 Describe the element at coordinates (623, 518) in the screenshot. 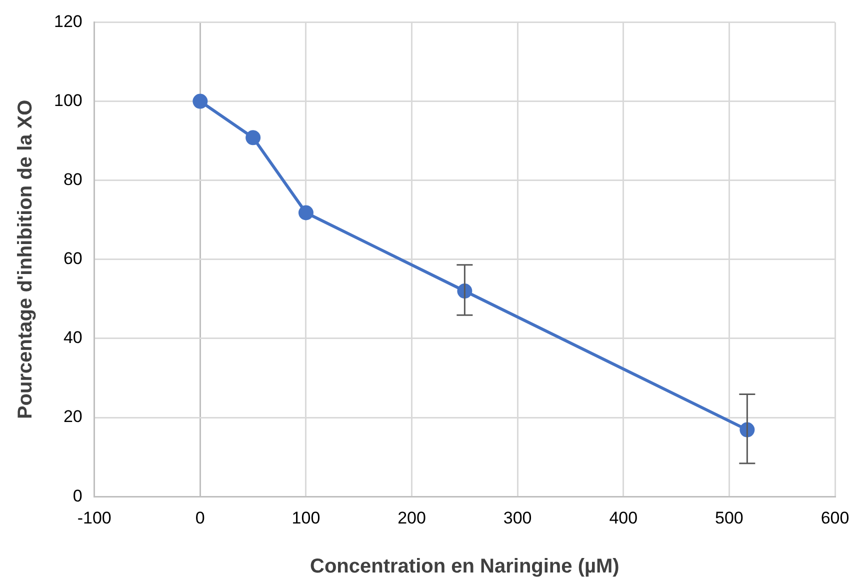

I see `x-tick-label: 400` at that location.